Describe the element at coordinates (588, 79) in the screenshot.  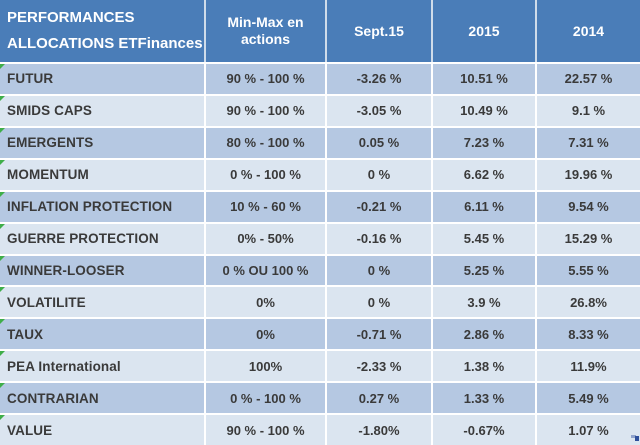
I see `y2014-value-cell: 22.57 %` at that location.